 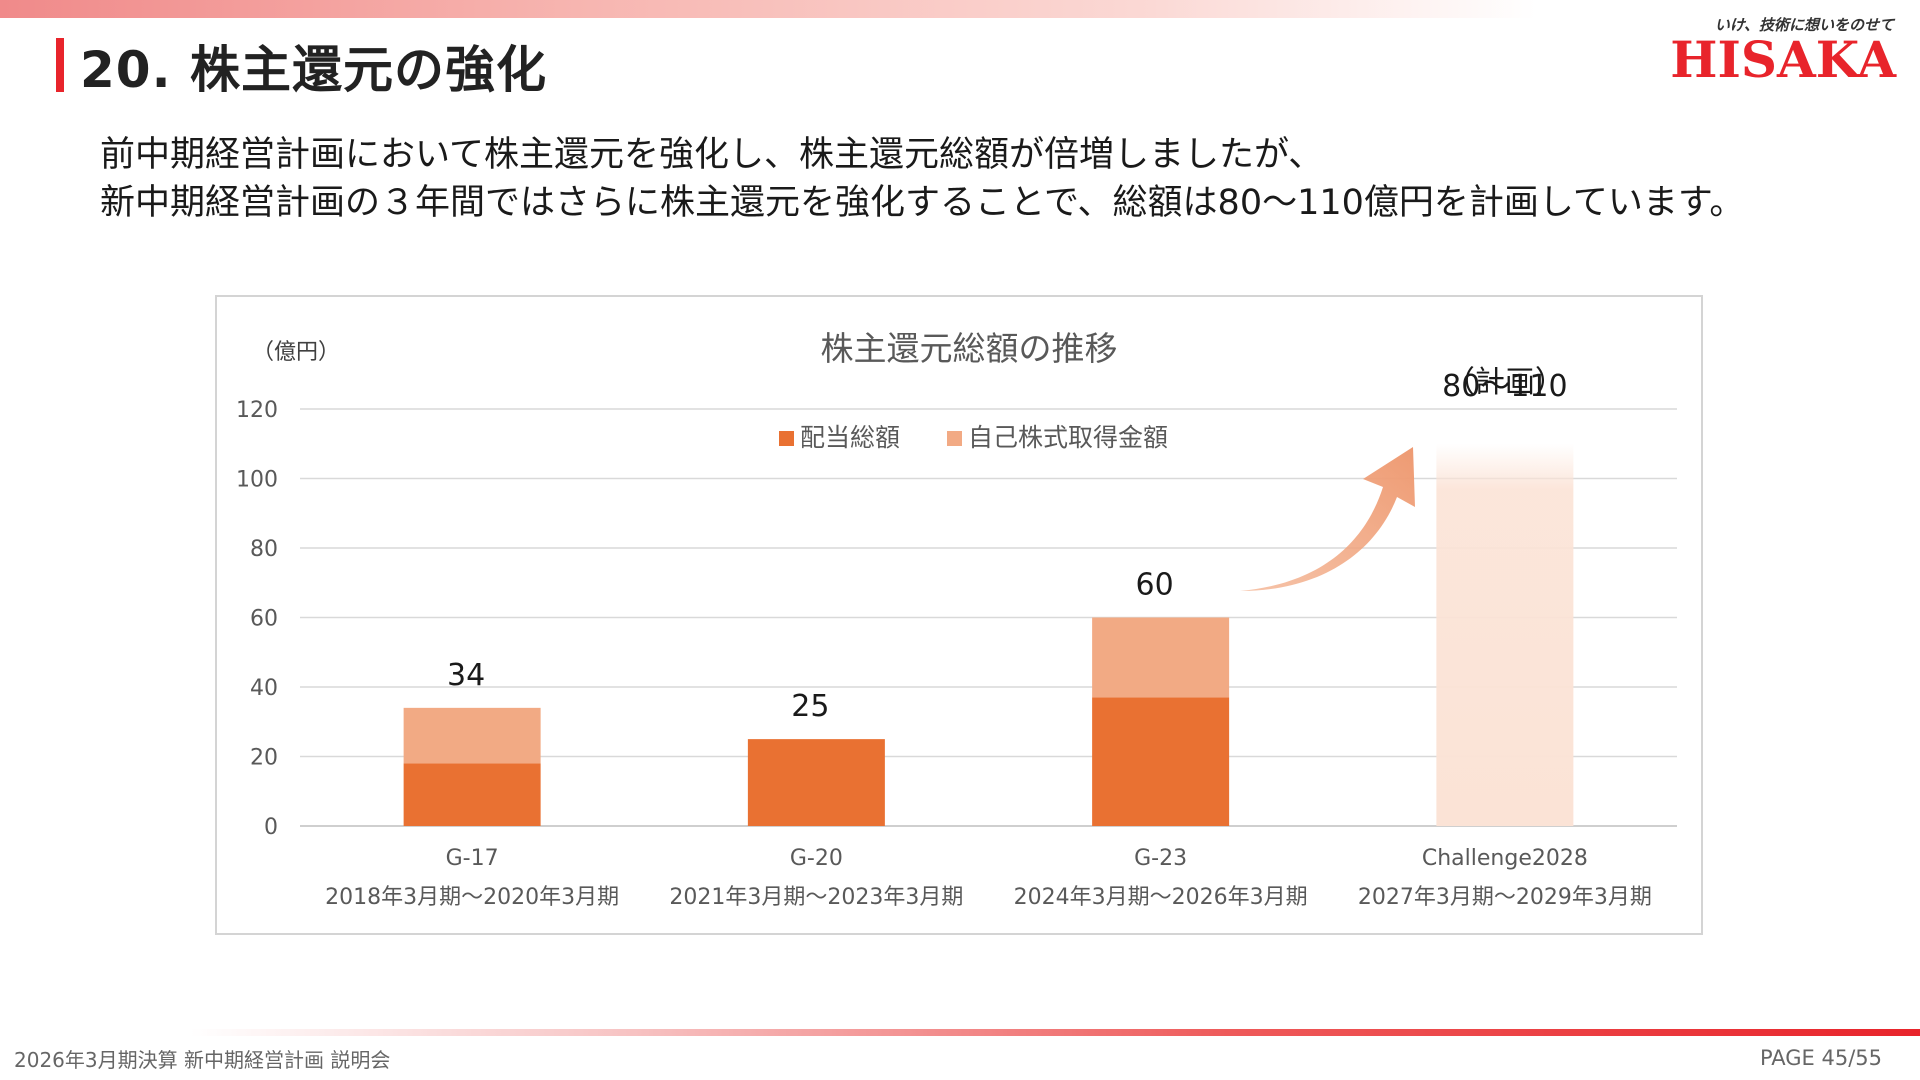 What do you see at coordinates (264, 619) in the screenshot?
I see `y-tick-label: 60` at bounding box center [264, 619].